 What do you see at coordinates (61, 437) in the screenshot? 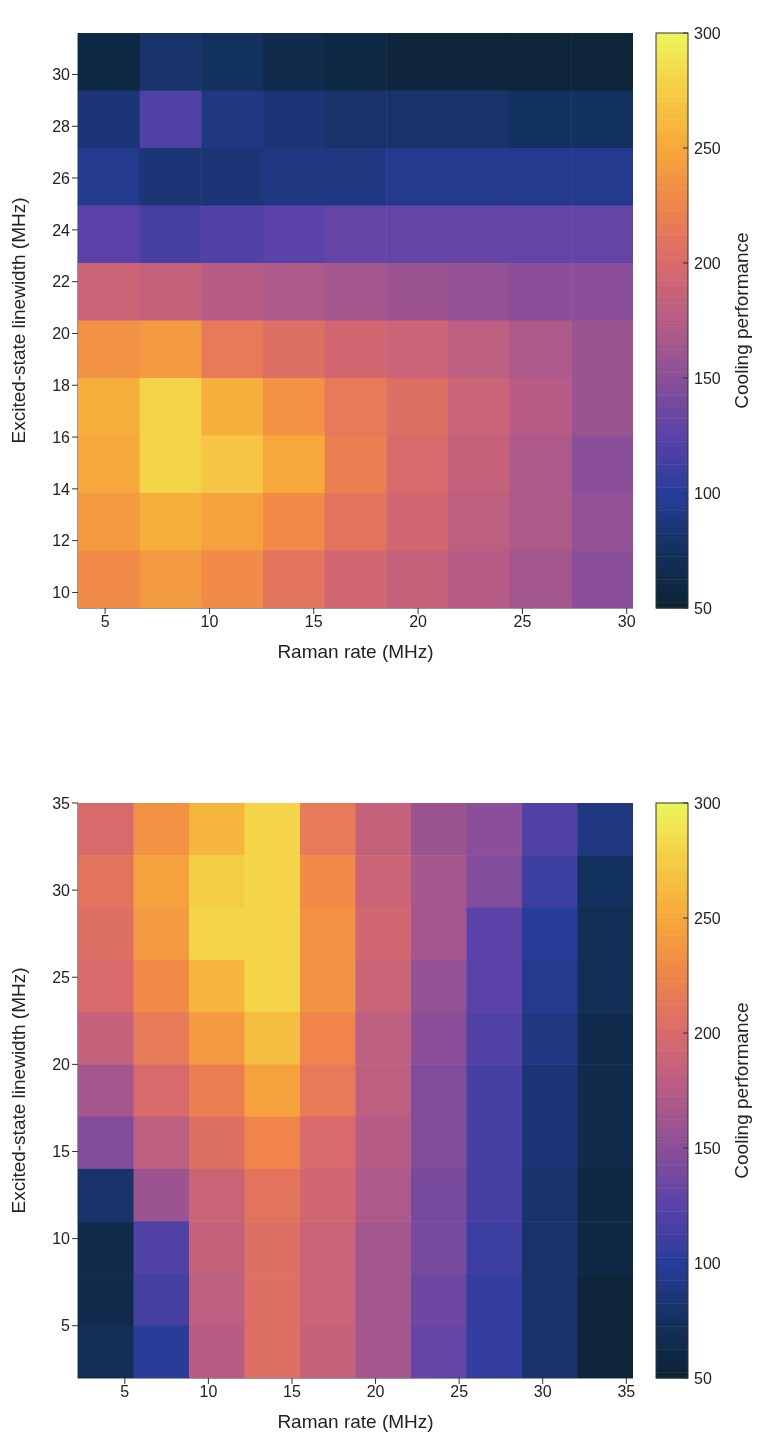
I see `y-tick-label: 16` at bounding box center [61, 437].